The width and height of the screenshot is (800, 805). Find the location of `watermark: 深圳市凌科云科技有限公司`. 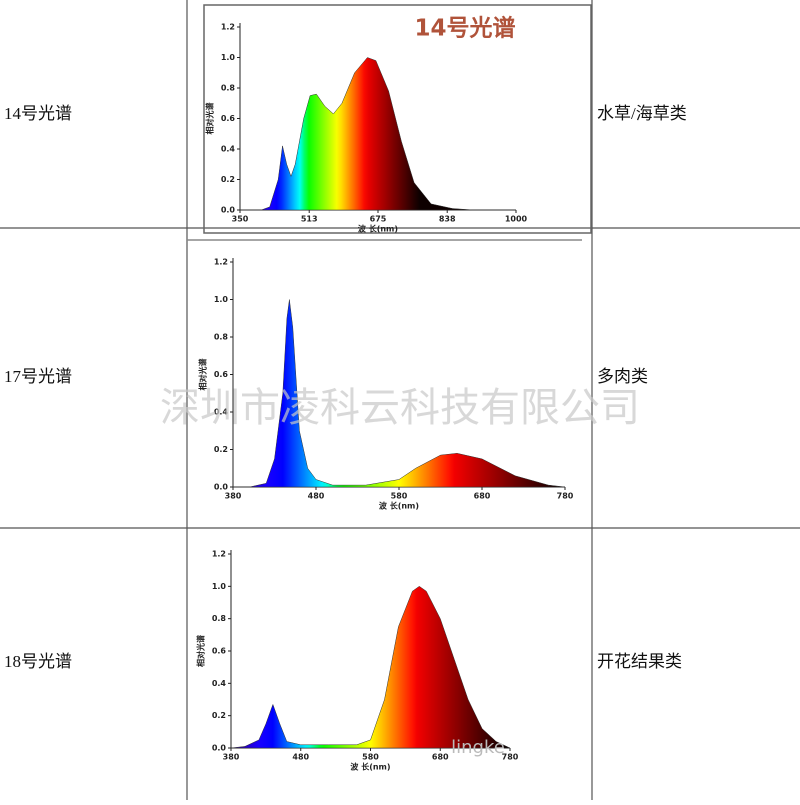

watermark: 深圳市凌科云科技有限公司 is located at coordinates (400, 407).